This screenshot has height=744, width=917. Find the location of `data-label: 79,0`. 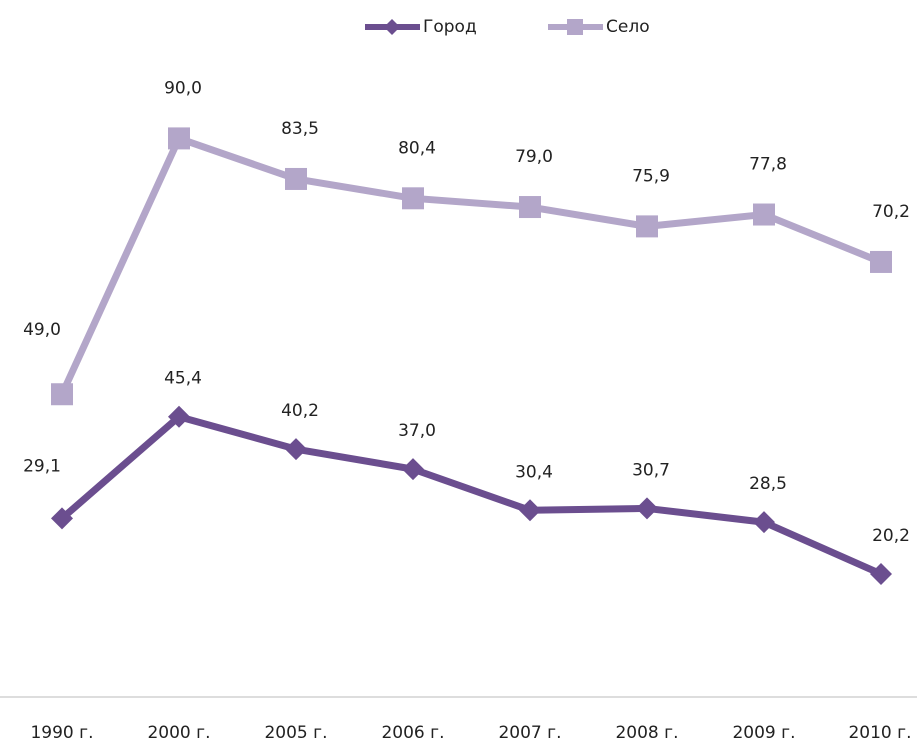

data-label: 79,0 is located at coordinates (534, 157).